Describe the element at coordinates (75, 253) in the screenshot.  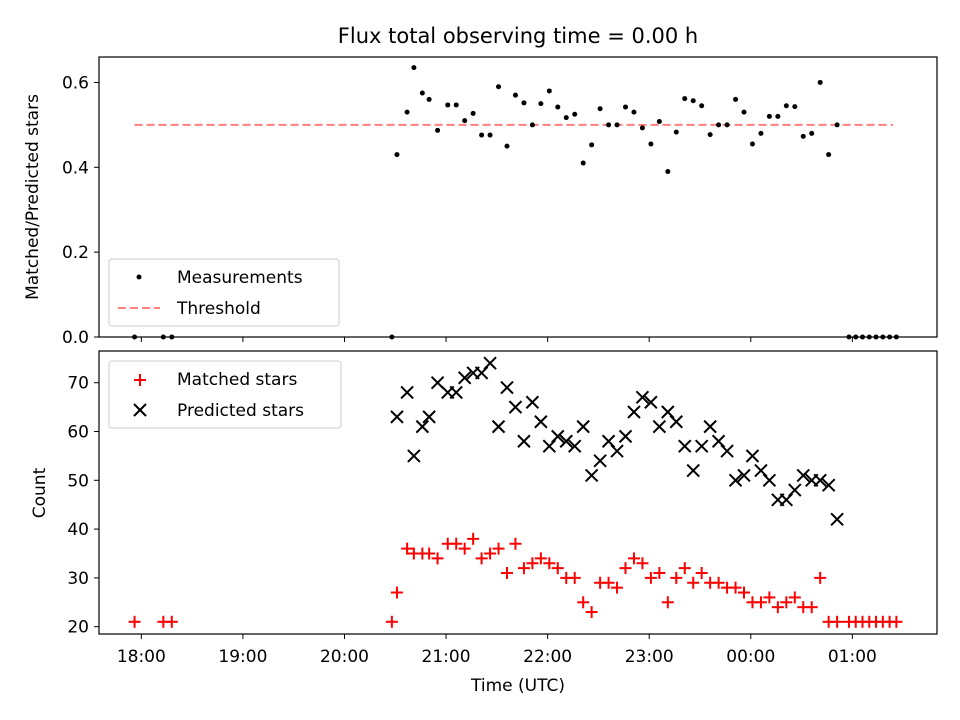
I see `ratio-y-tick-label: 0.2` at that location.